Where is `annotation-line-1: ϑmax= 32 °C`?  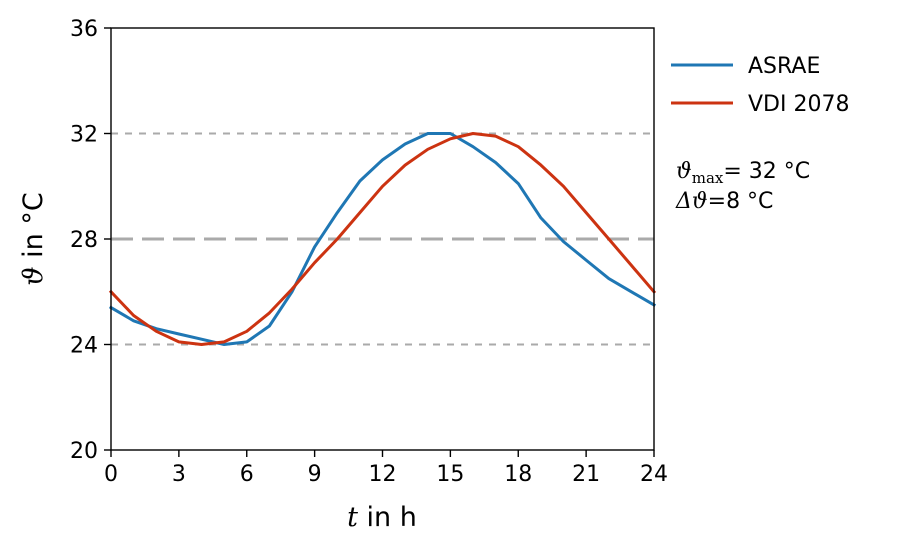 annotation-line-1: ϑmax= 32 °C is located at coordinates (743, 173).